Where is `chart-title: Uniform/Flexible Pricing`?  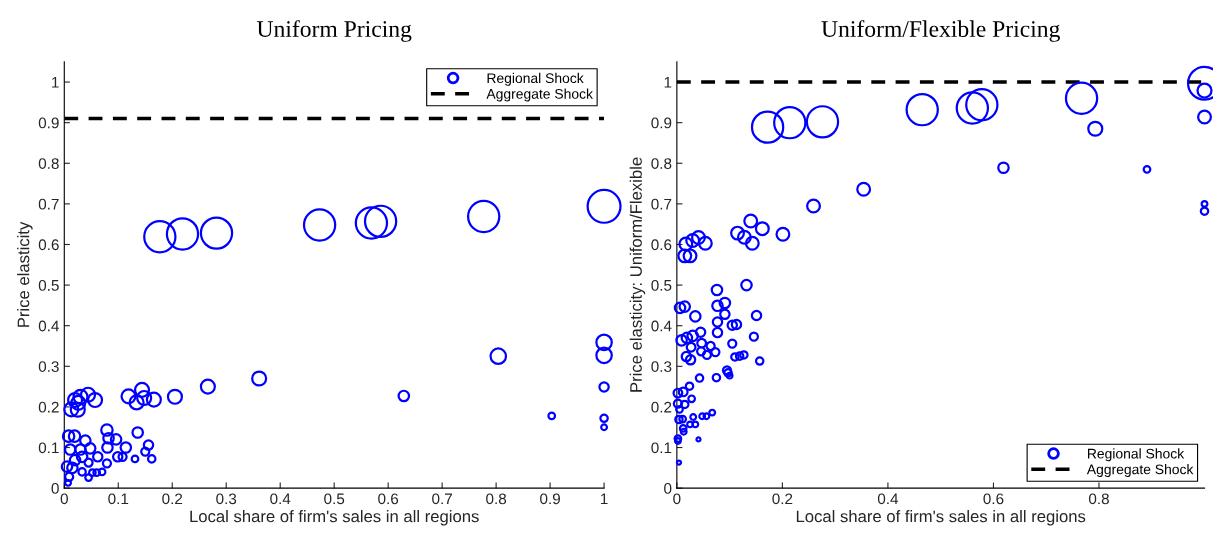 chart-title: Uniform/Flexible Pricing is located at coordinates (940, 31).